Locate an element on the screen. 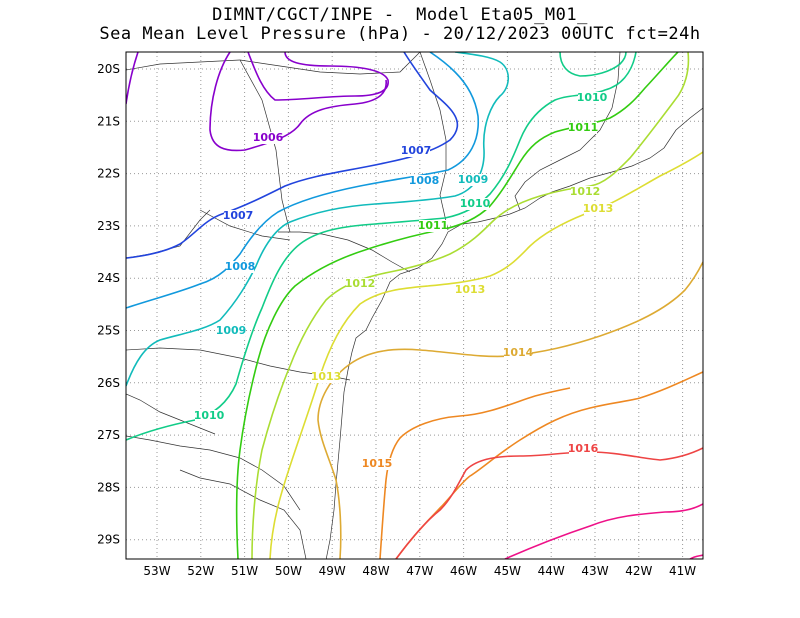 This screenshot has height=618, width=800. isobar-label-1014: 1014 is located at coordinates (518, 352).